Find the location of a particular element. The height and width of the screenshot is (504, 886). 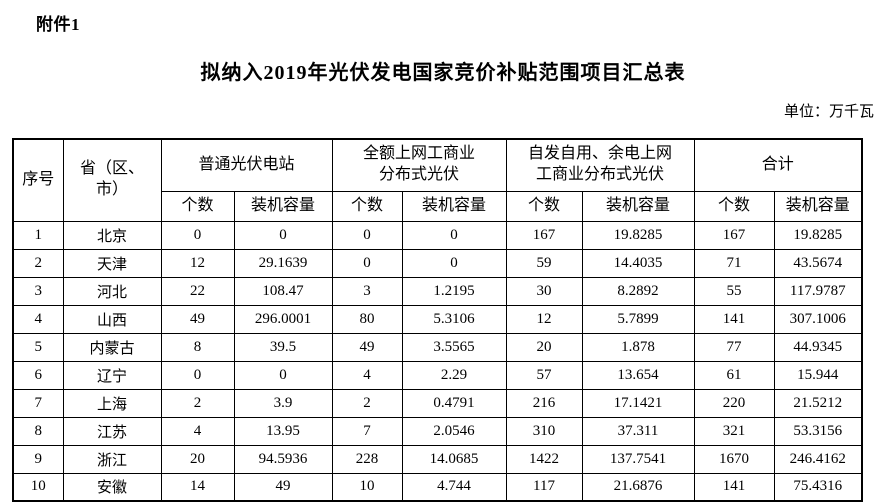

table-cell: 北京 is located at coordinates (112, 235).